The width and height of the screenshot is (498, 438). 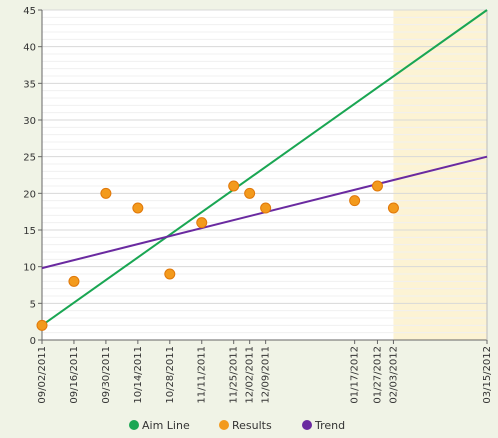 I want to click on legend: Aim Line Results Trend, so click(x=237, y=425).